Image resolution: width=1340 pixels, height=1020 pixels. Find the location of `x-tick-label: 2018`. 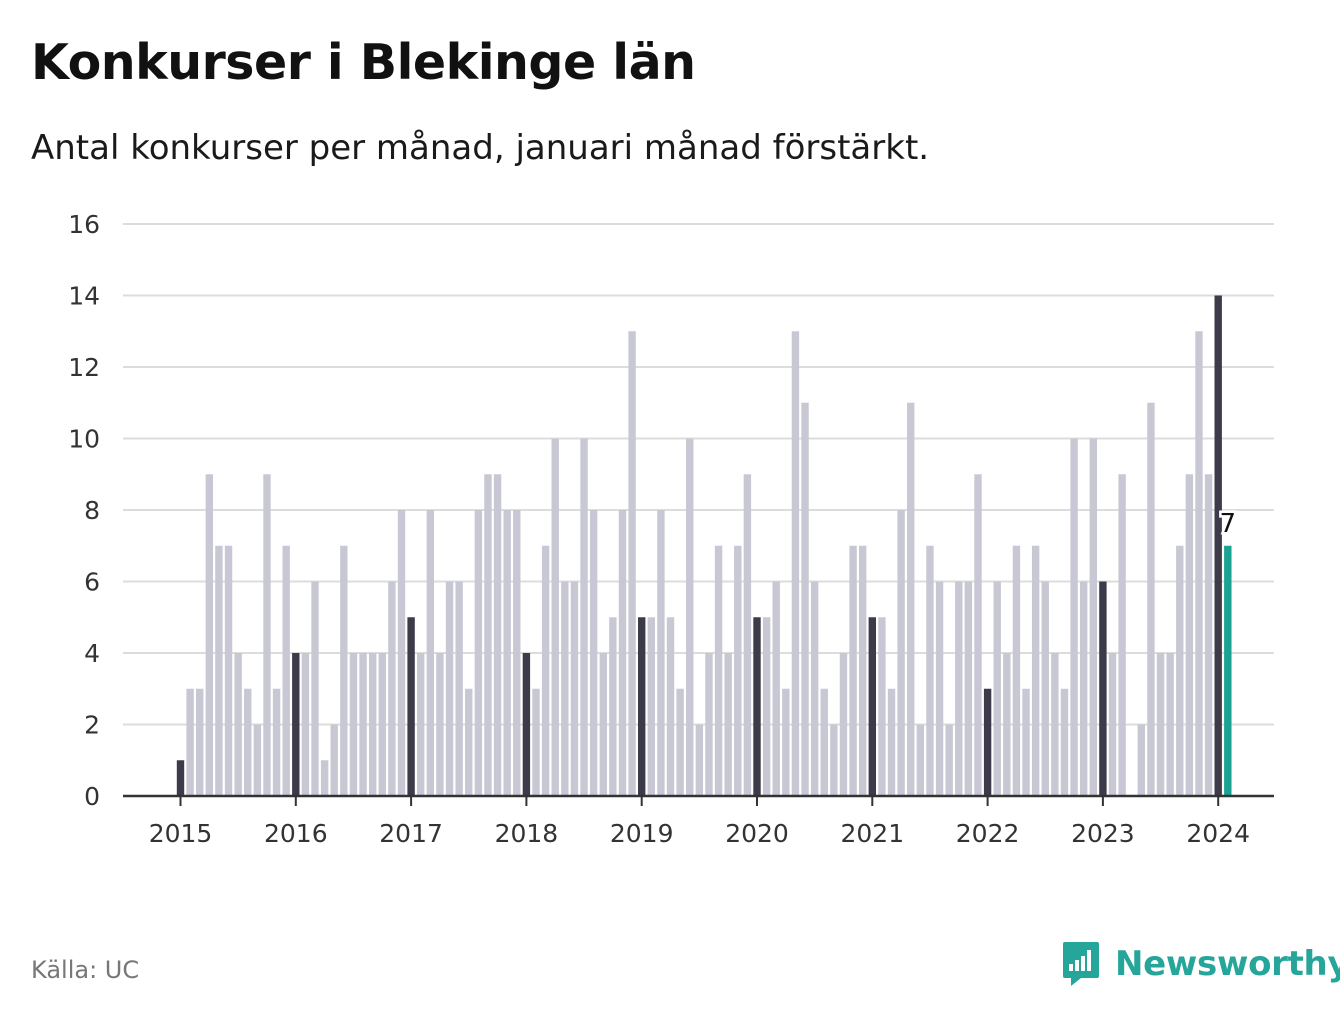

x-tick-label: 2018 is located at coordinates (527, 833).